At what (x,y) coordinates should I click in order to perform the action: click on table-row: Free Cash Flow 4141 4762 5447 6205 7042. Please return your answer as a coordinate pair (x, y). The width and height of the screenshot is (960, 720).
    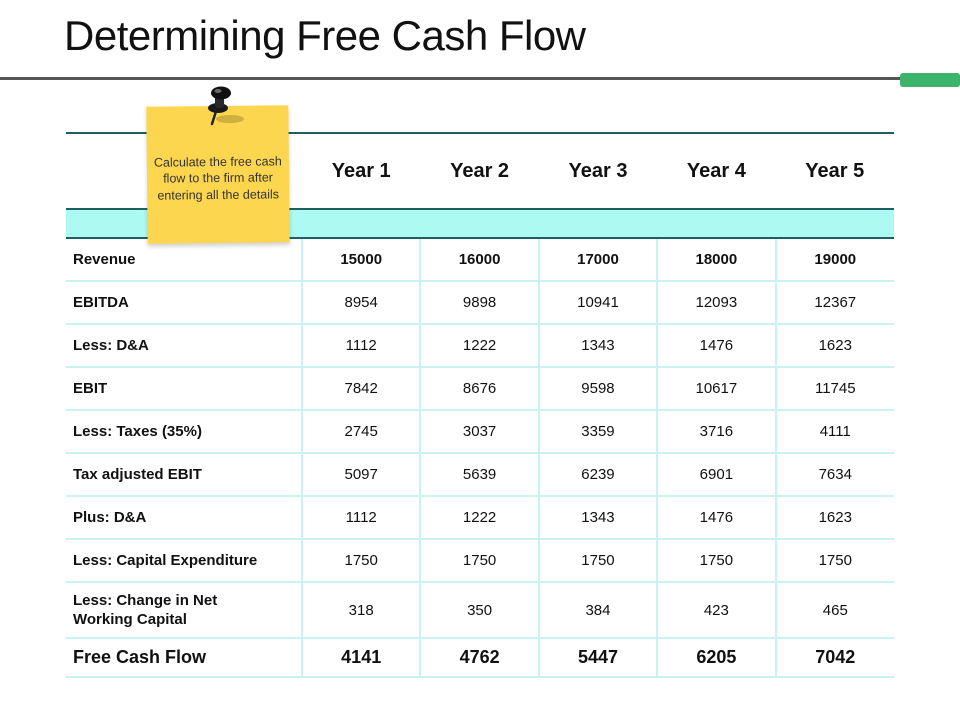
    Looking at the image, I should click on (480, 658).